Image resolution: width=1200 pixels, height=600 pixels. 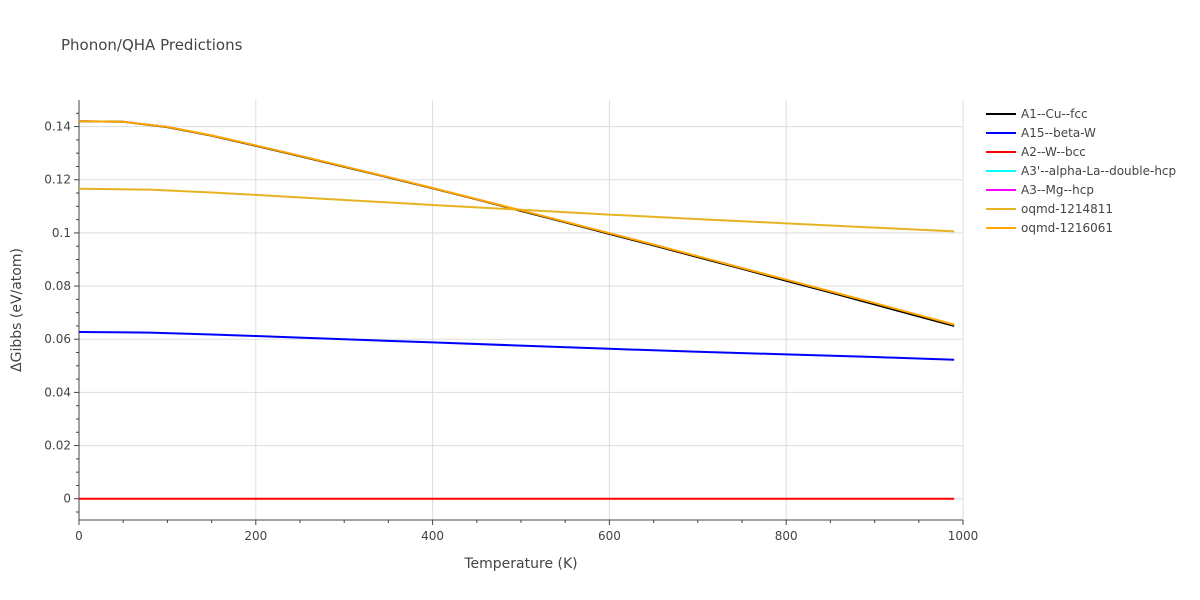 What do you see at coordinates (786, 536) in the screenshot?
I see `x-tick-label: 800` at bounding box center [786, 536].